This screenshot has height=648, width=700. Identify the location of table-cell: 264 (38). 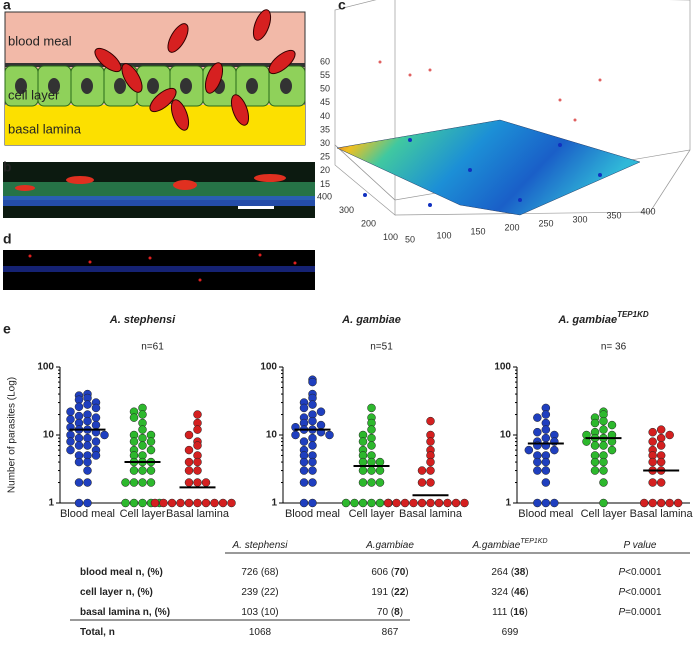
(509, 572).